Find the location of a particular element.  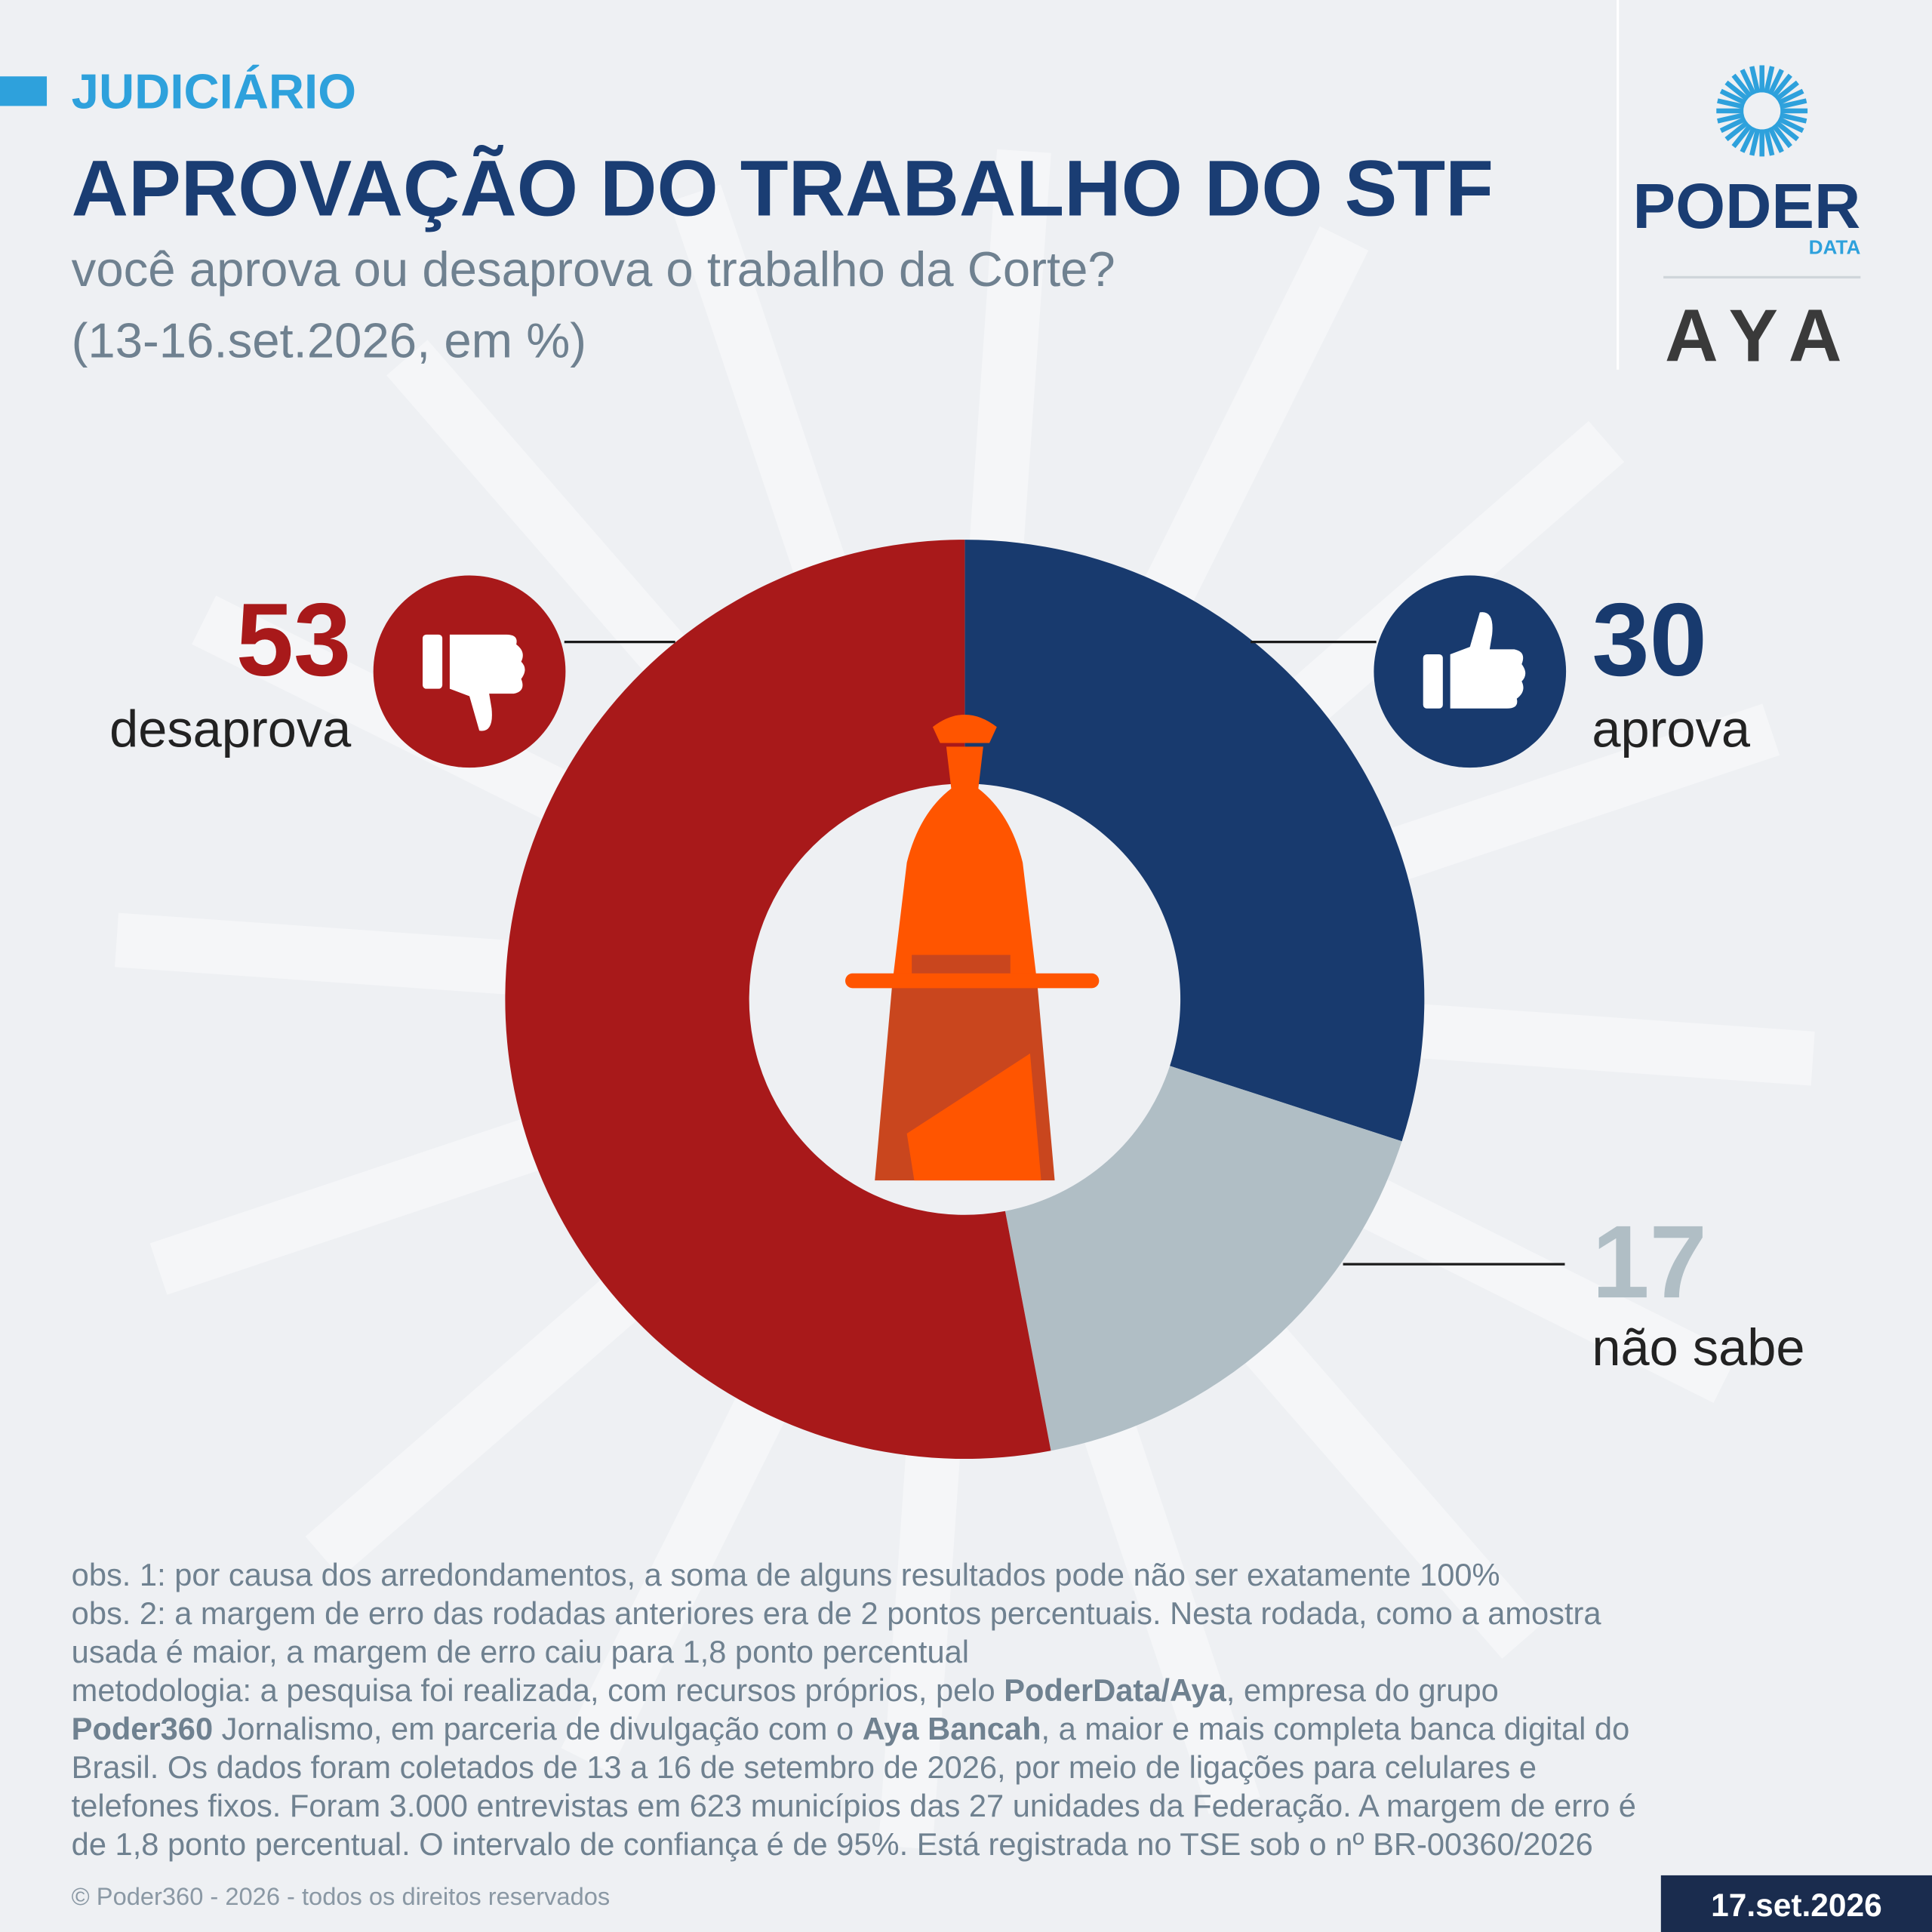

subtitle: (13-16.set.2026, em %) is located at coordinates (329, 340).